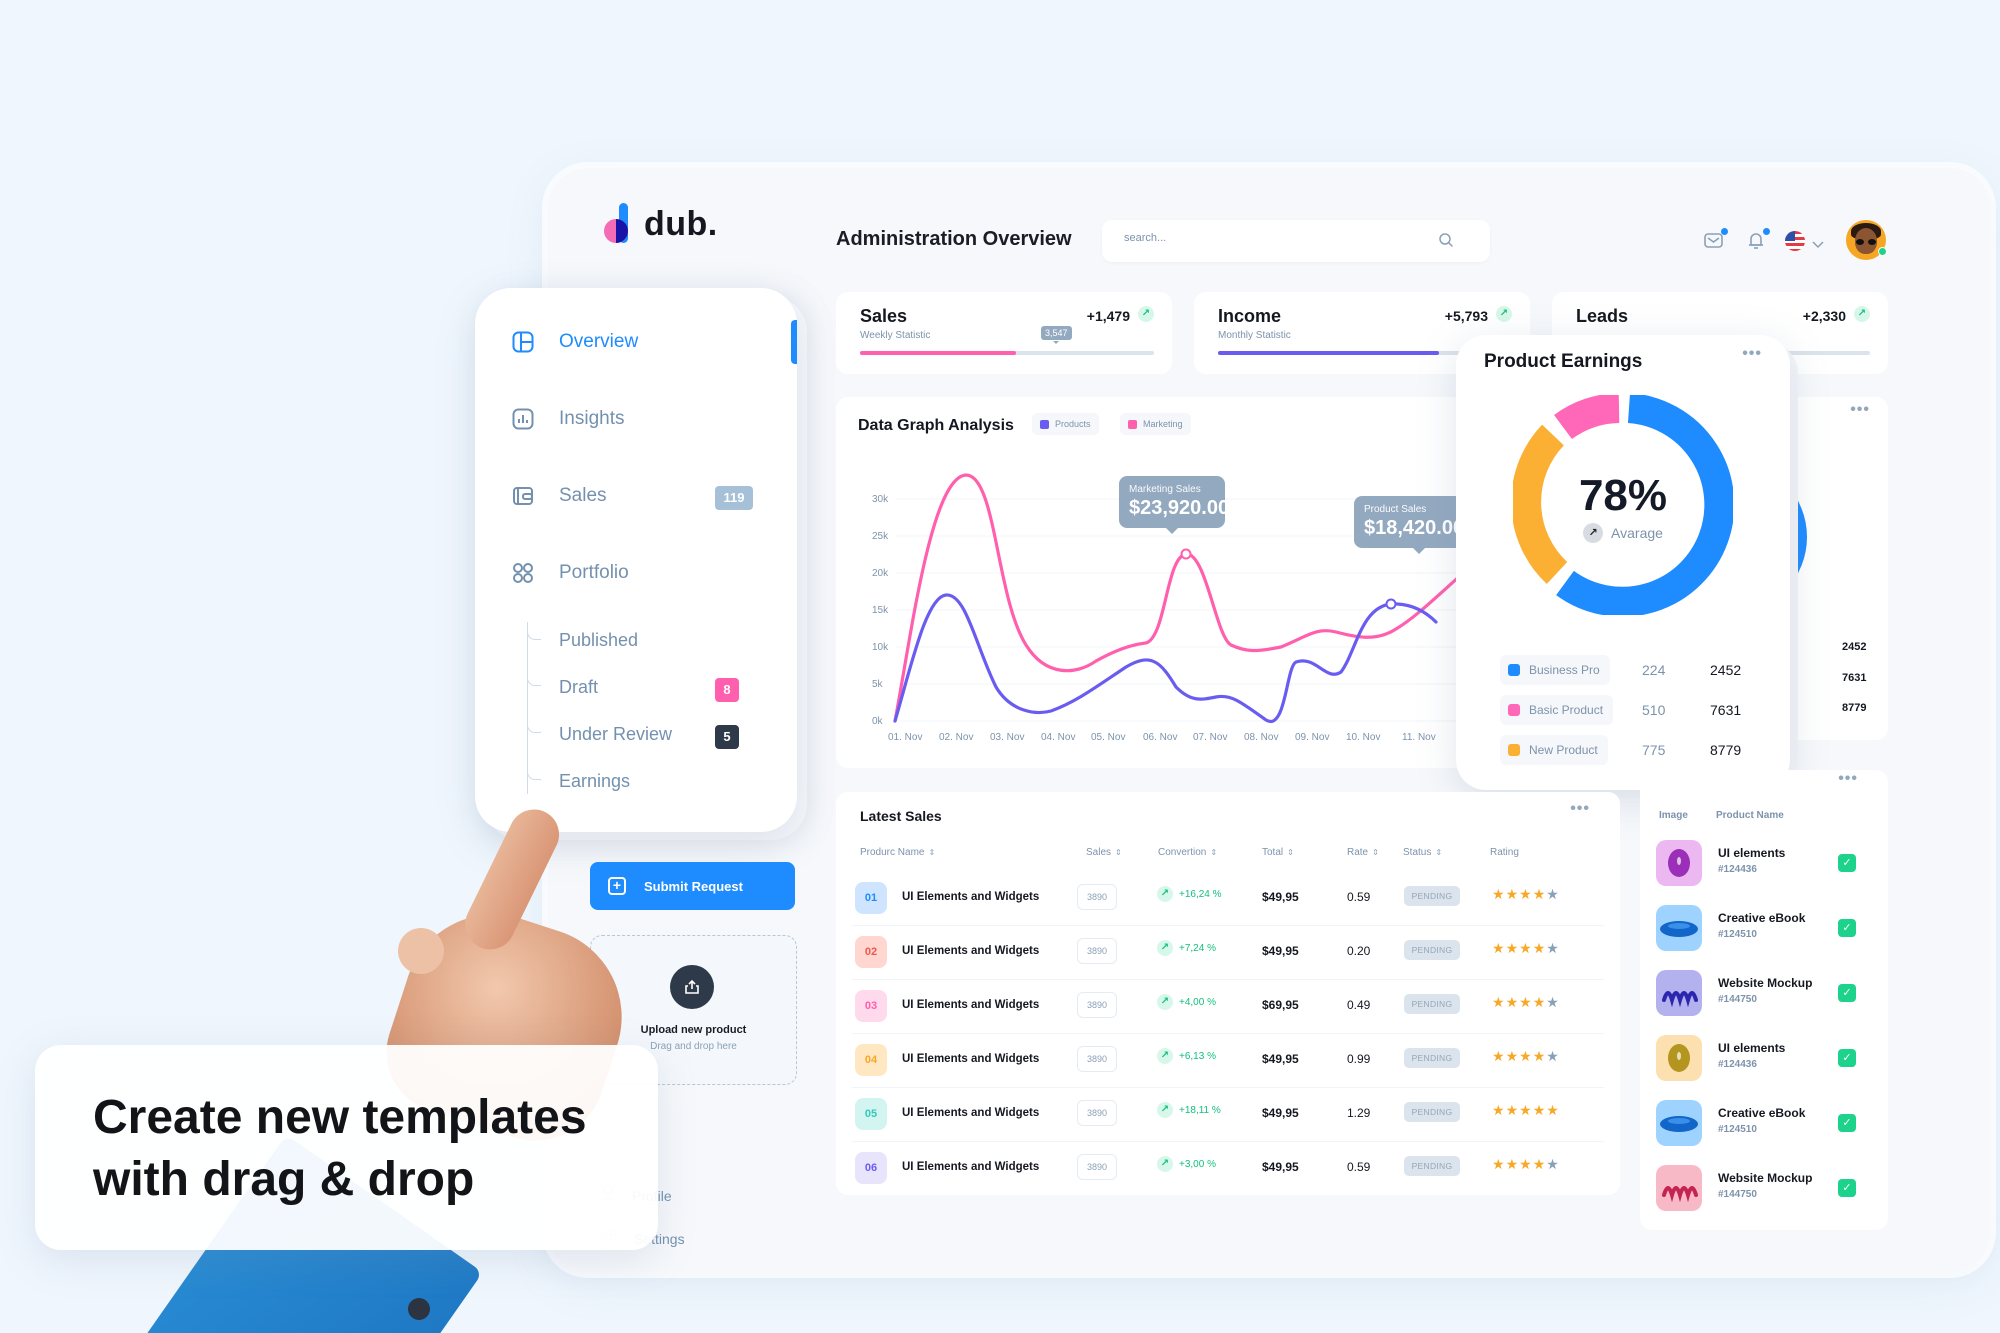 Image resolution: width=2000 pixels, height=1333 pixels. I want to click on sidebar-subitem-under-review: Under Review, so click(616, 734).